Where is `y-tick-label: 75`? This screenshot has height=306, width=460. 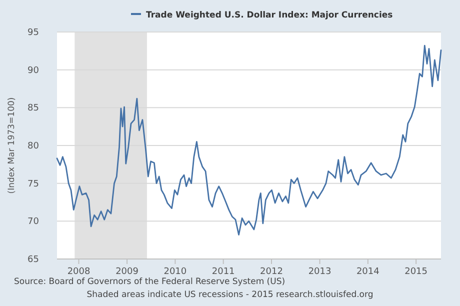
y-tick-label: 75 is located at coordinates (33, 184).